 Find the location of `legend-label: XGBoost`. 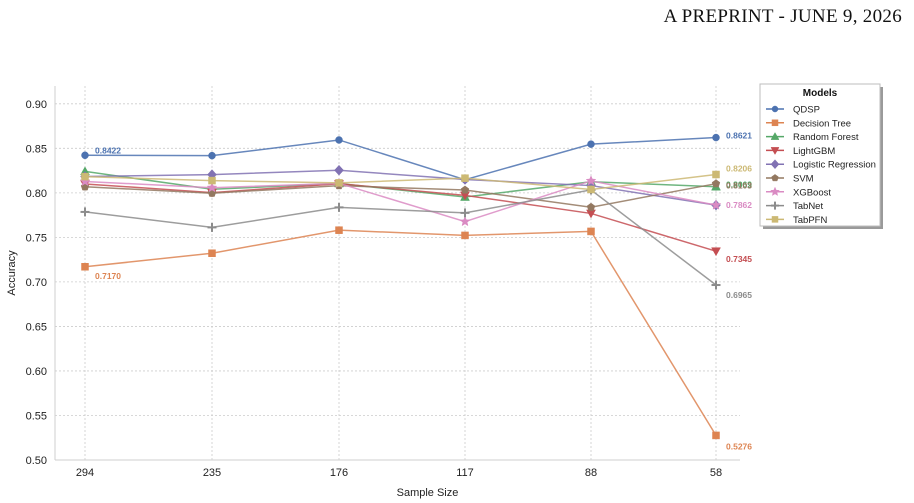

legend-label: XGBoost is located at coordinates (812, 192).